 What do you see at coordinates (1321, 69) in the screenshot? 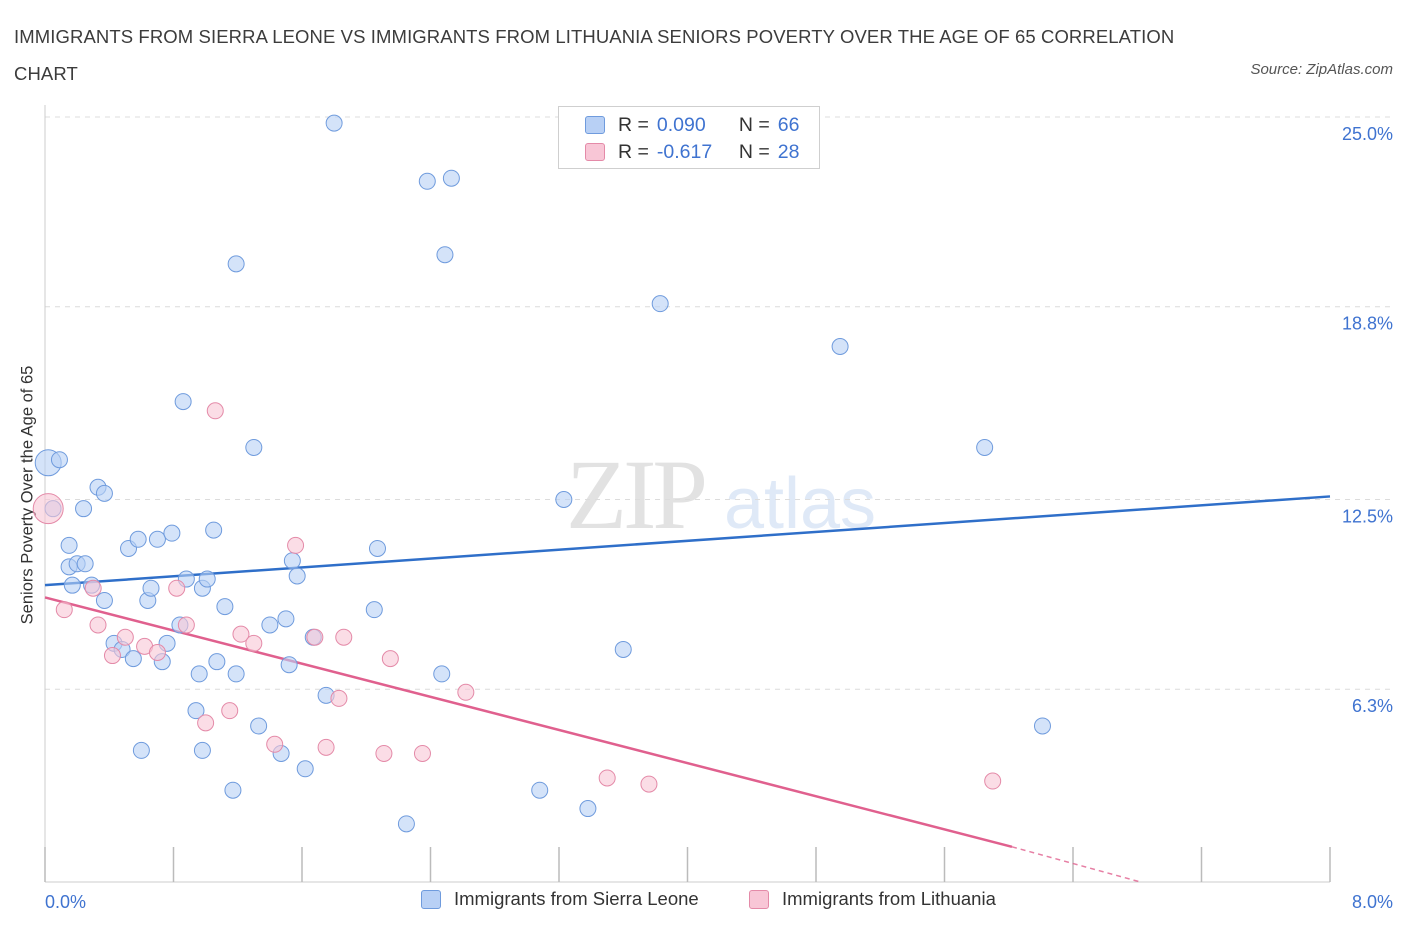
I see `source-credit: Source: ZipAtlas.com` at bounding box center [1321, 69].